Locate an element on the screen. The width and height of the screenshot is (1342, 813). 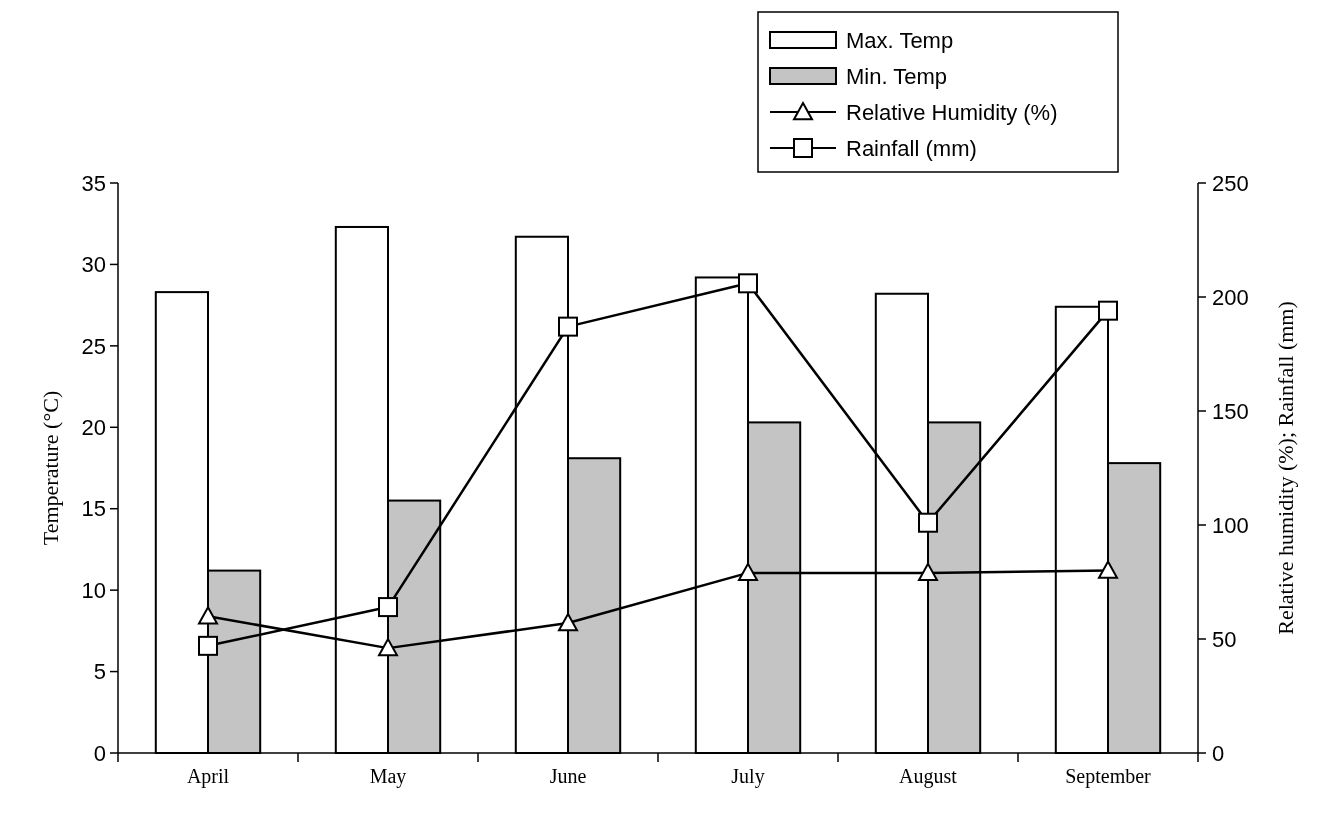
legend-label: Min. Temp is located at coordinates (897, 76).